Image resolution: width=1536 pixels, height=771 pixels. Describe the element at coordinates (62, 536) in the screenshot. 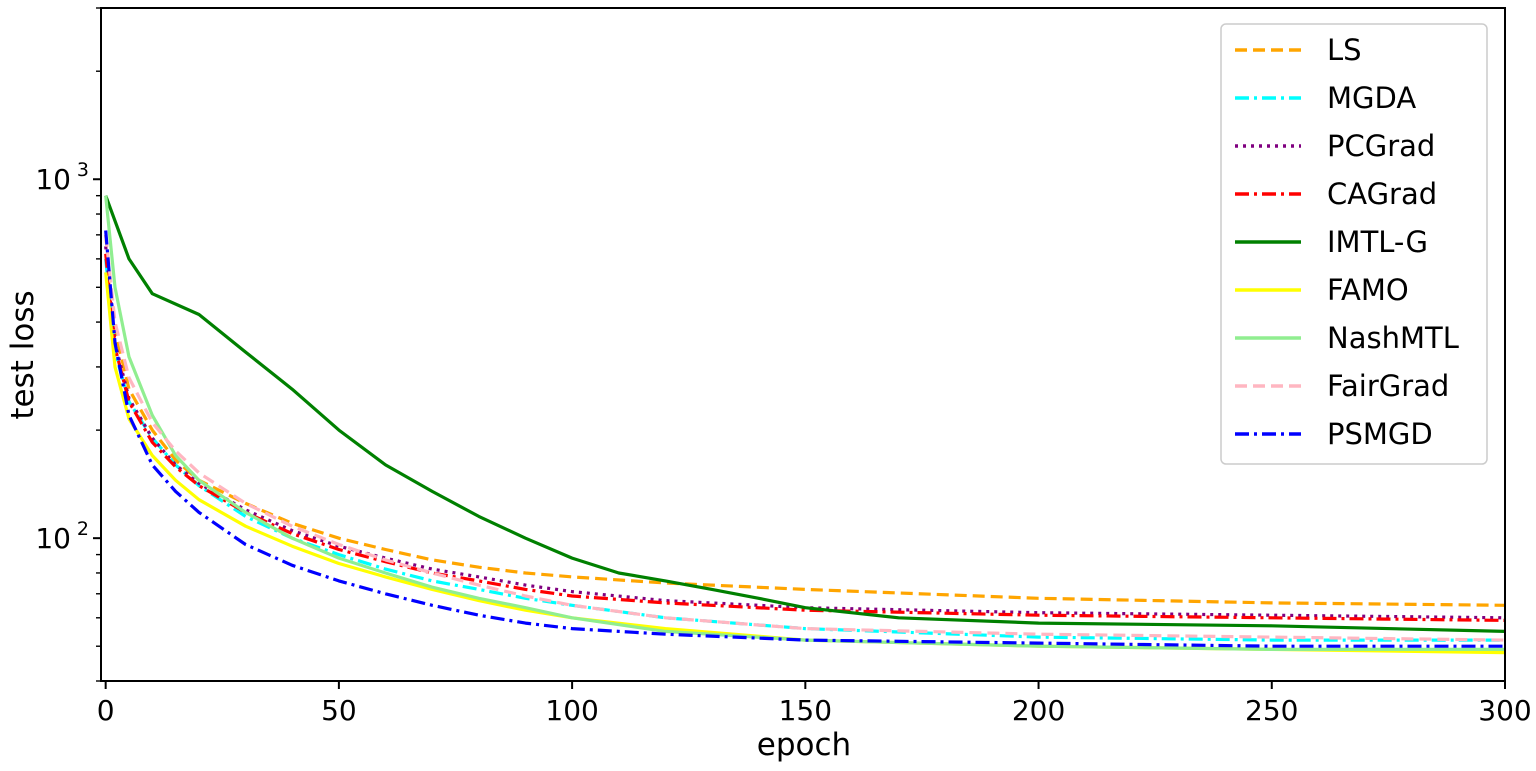

I see `y-tick-label: 10 2` at that location.